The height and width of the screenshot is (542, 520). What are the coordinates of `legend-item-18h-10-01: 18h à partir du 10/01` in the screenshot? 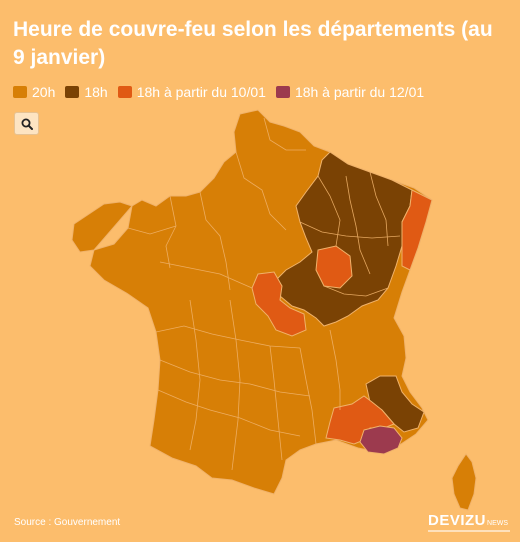 It's located at (191, 92).